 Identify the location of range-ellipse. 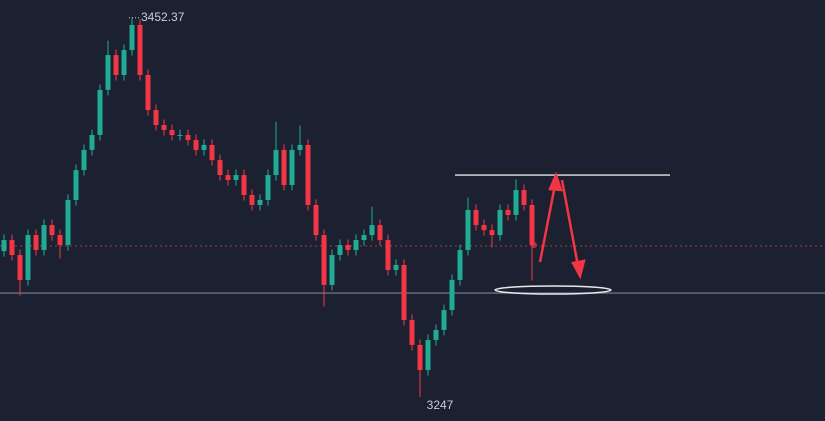
(553, 290).